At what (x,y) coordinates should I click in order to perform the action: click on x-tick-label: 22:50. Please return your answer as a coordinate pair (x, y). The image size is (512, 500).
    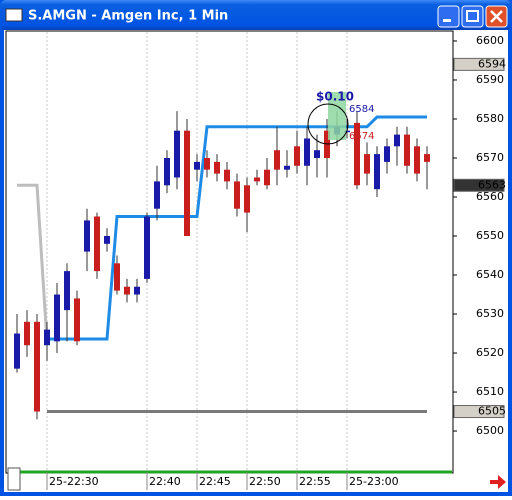
    Looking at the image, I should click on (265, 481).